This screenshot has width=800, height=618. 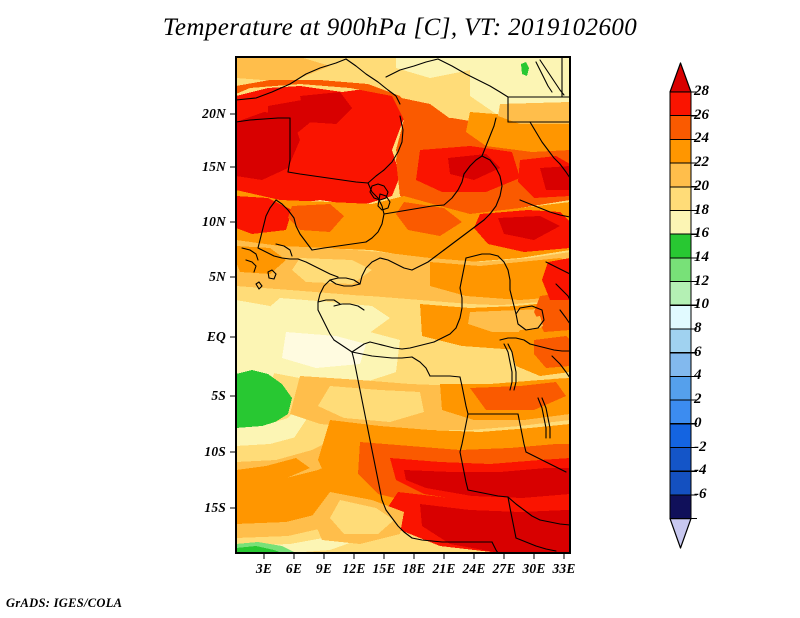 I want to click on x-tick-label: 33E, so click(x=564, y=568).